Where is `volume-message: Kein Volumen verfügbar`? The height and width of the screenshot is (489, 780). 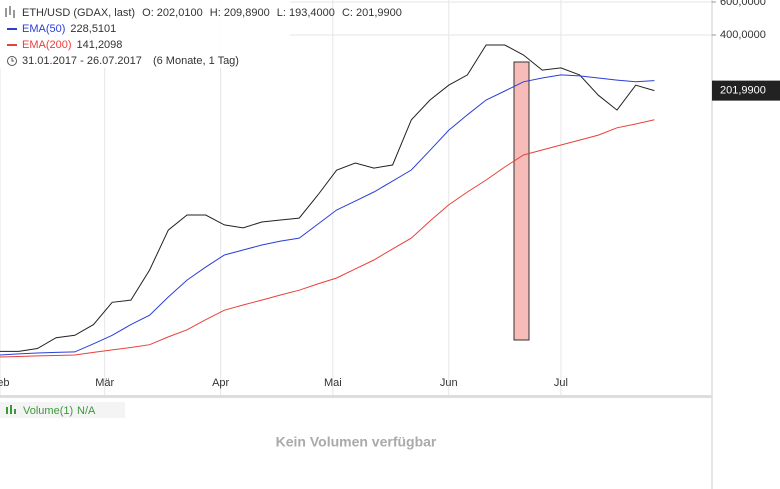
volume-message: Kein Volumen verfügbar is located at coordinates (356, 442).